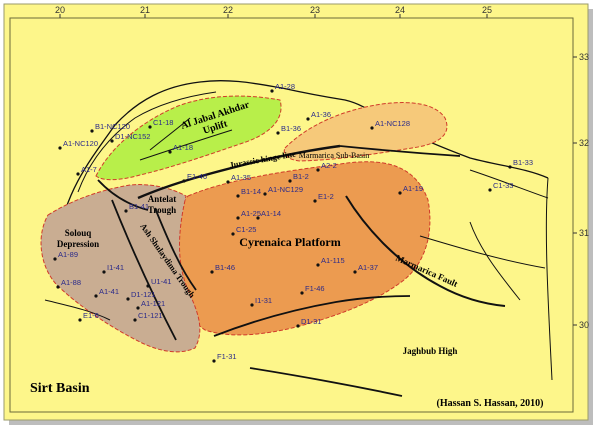  Describe the element at coordinates (112, 126) in the screenshot. I see `well-label-b1-nc120: B1-NC120` at that location.